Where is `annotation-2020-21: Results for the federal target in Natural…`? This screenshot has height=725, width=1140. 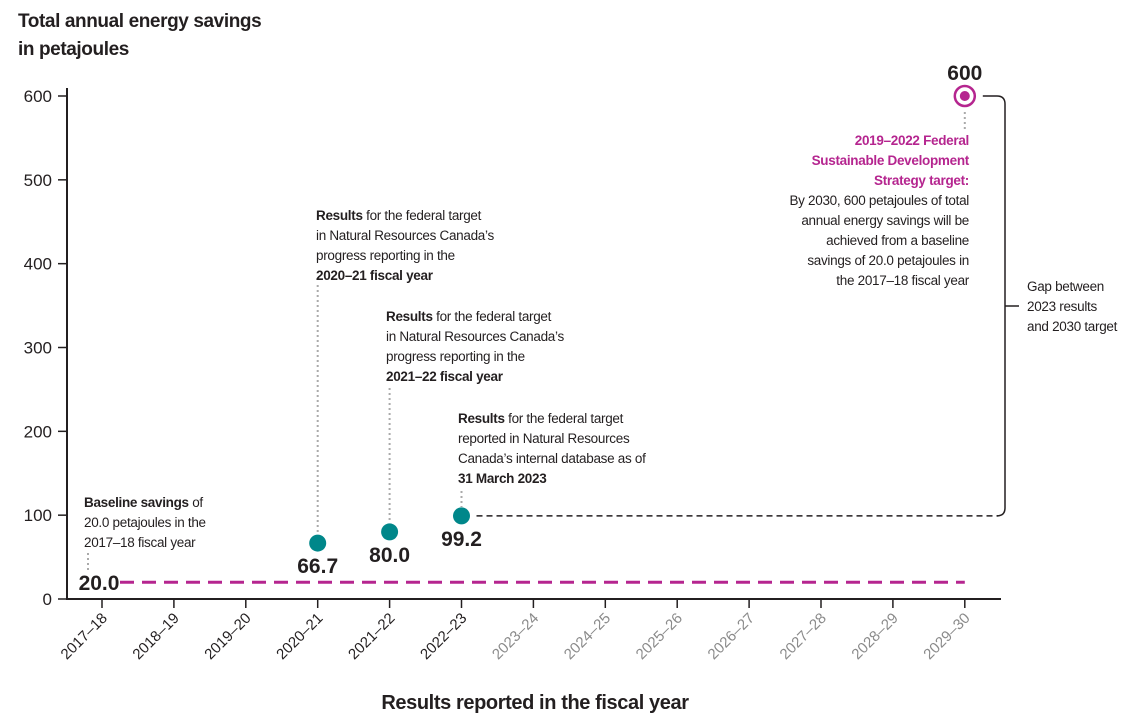
annotation-2020-21: Results for the federal target in Natural… is located at coordinates (405, 246).